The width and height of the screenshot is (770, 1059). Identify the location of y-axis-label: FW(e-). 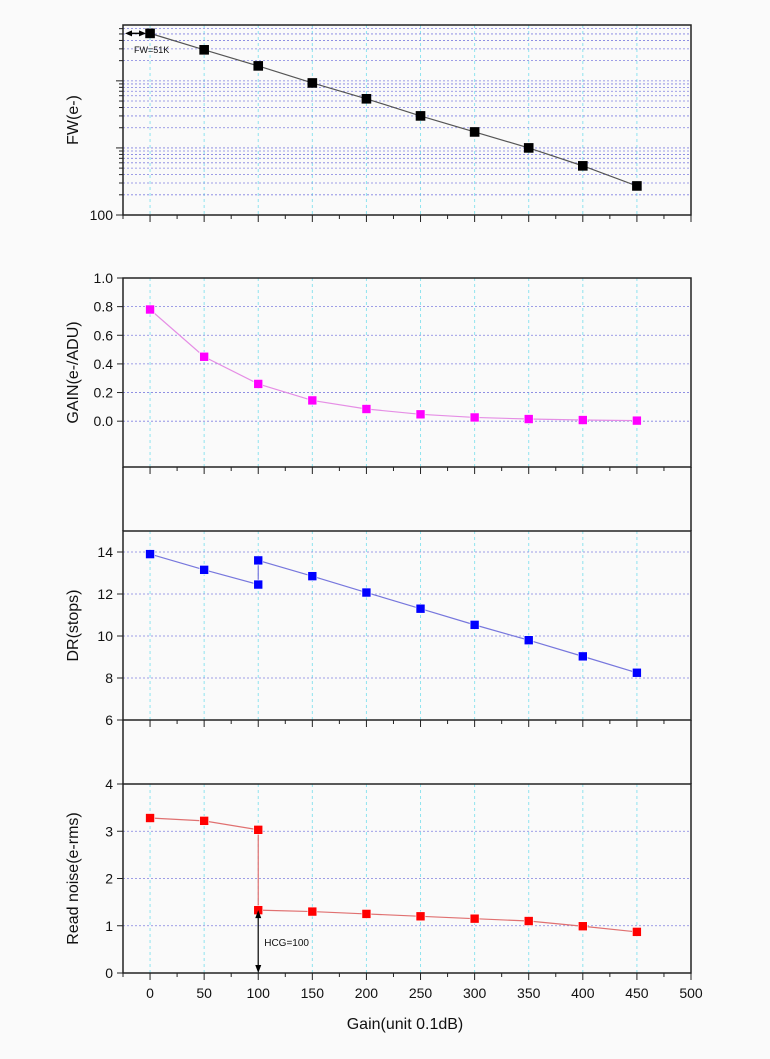
(73, 120).